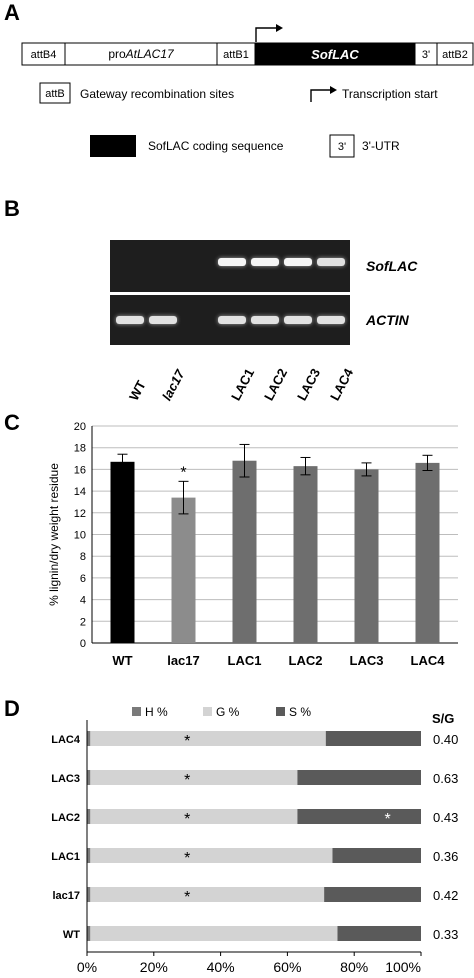 This screenshot has height=978, width=474. I want to click on legend-attb-box, so click(55, 93).